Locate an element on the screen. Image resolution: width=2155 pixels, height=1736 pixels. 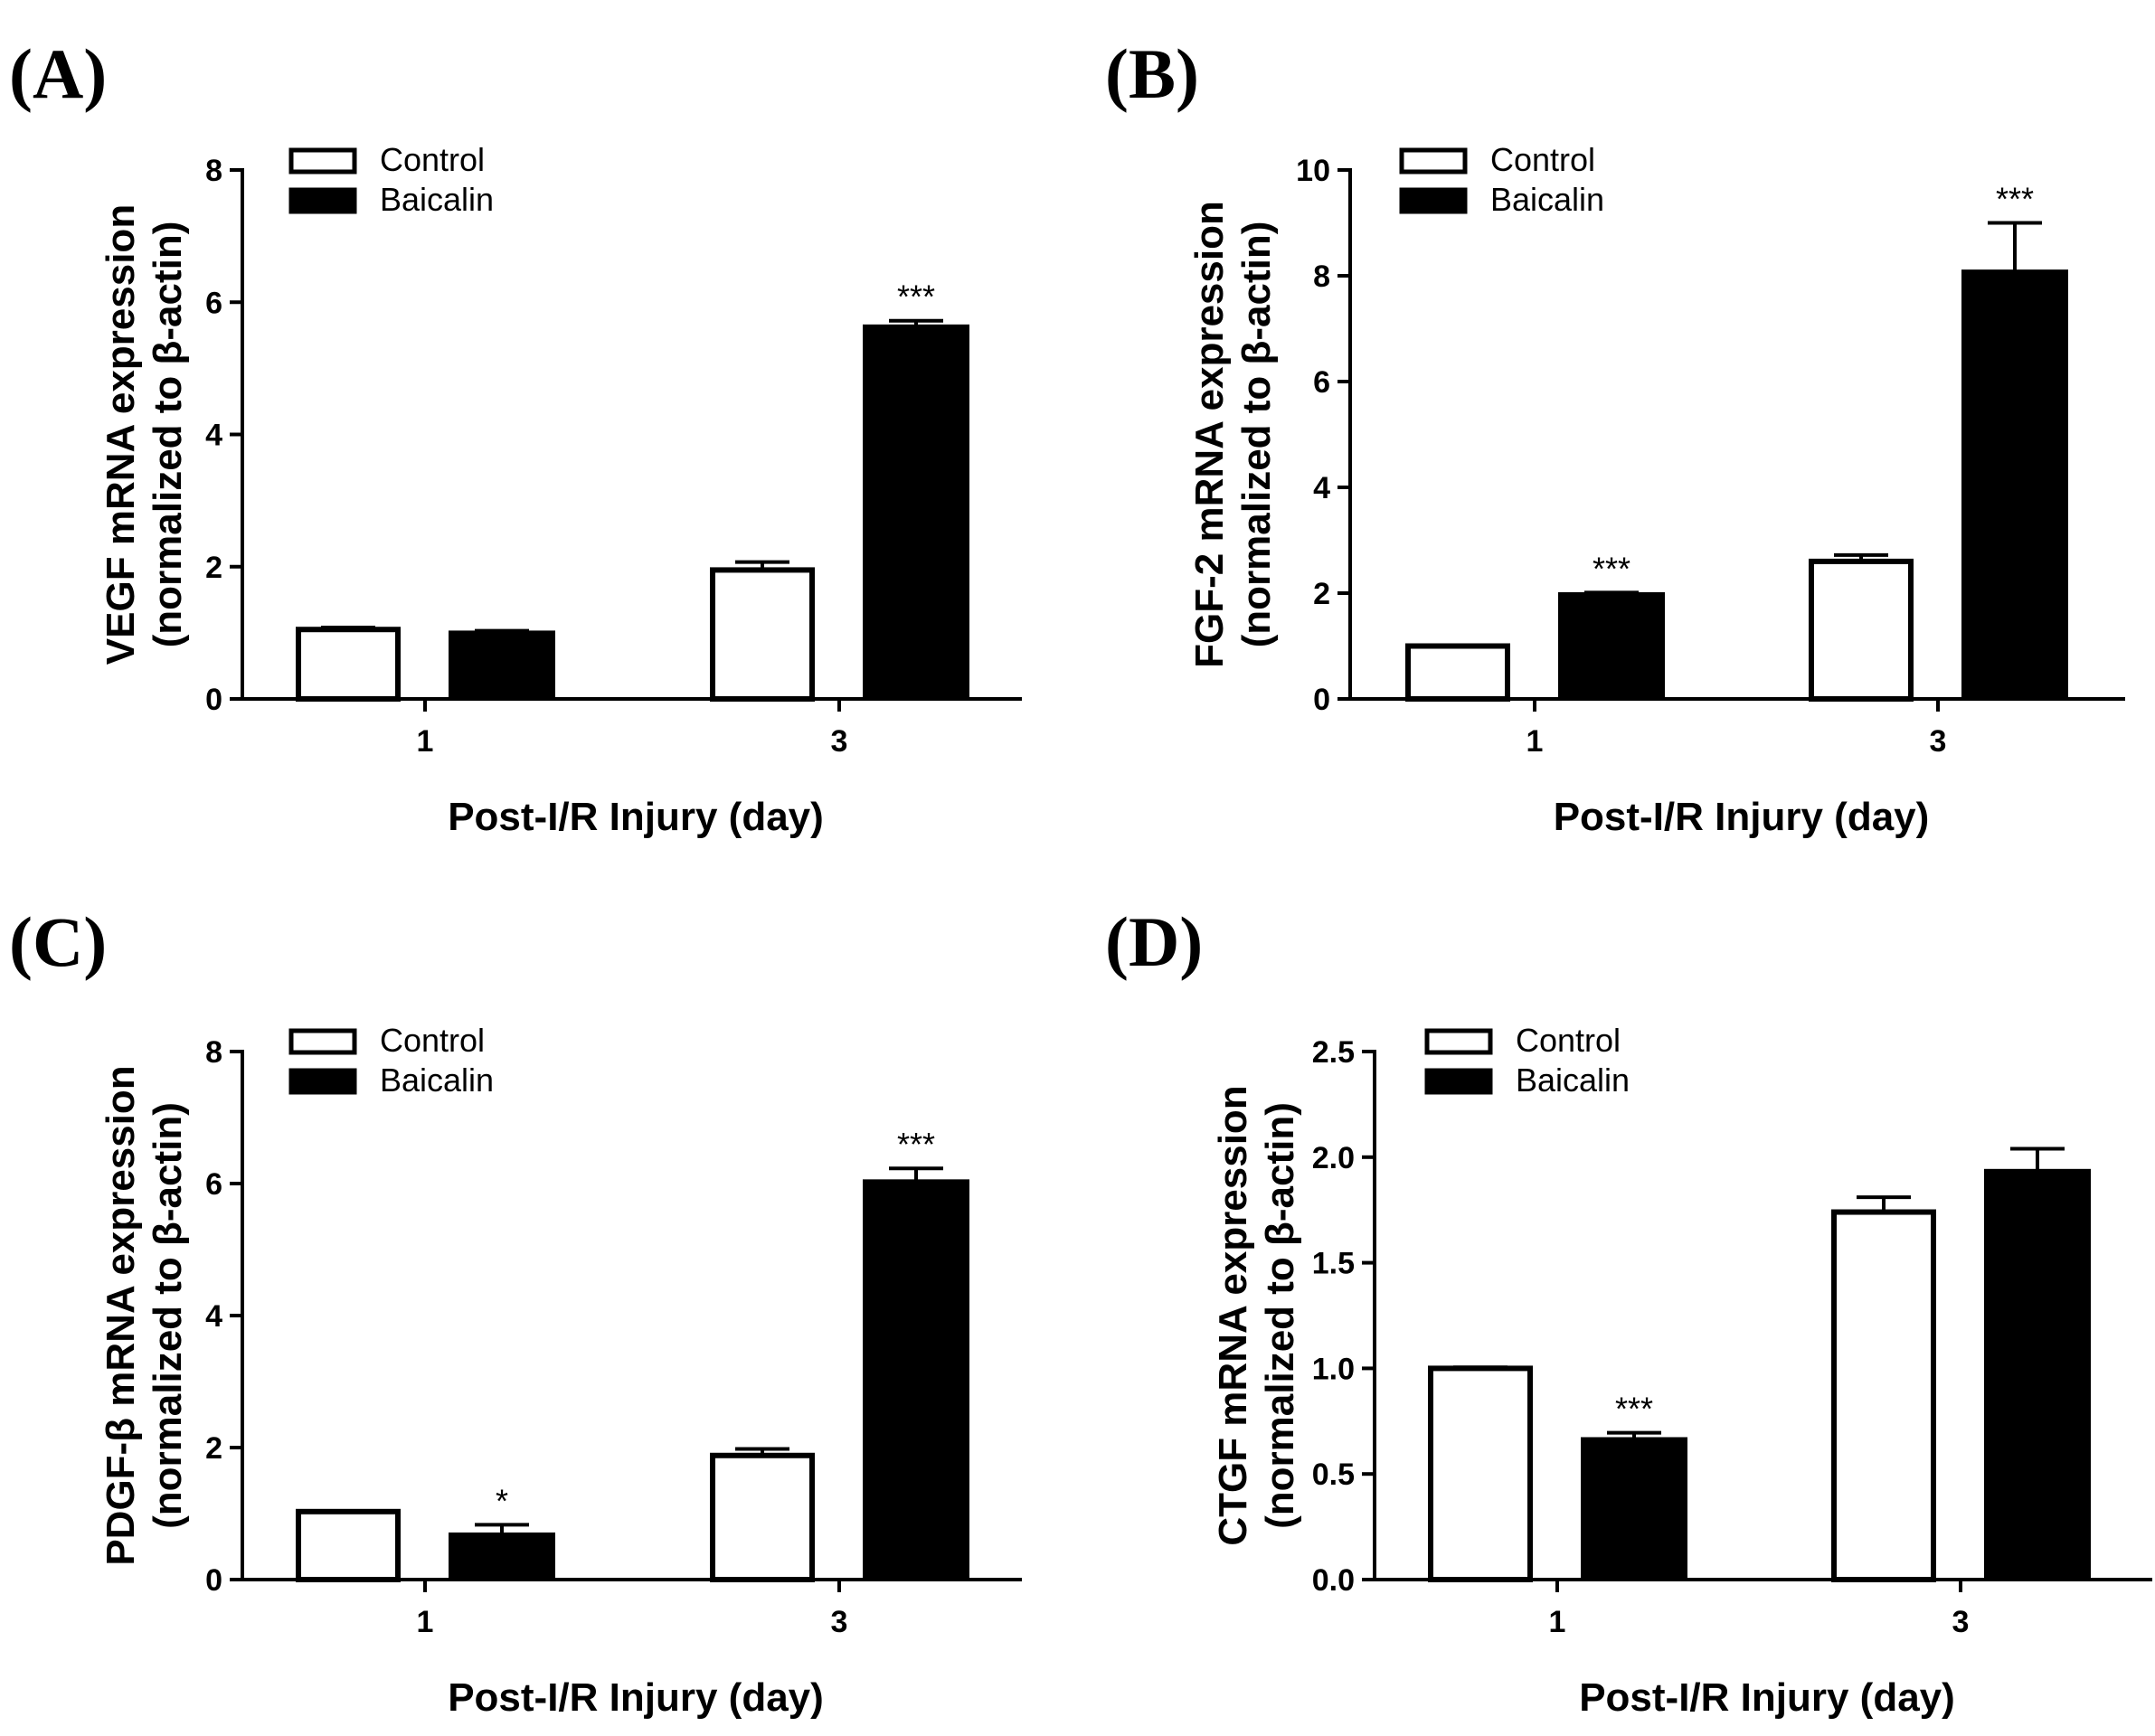
y-axis-title-line1: VEGF mRNA expression is located at coordinates (121, 435).